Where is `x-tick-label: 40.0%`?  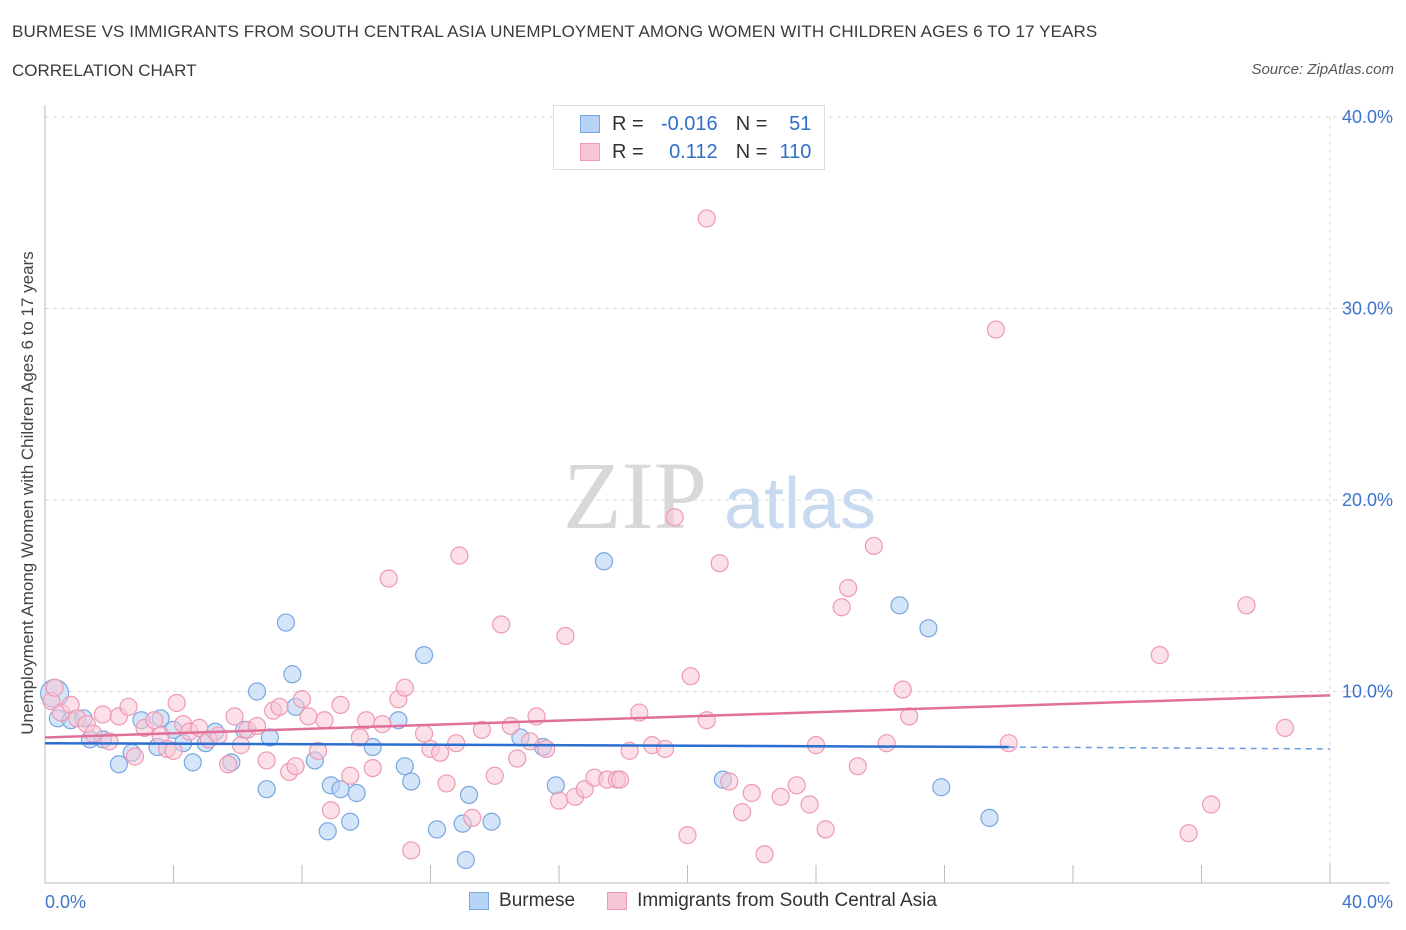
x-tick-label: 40.0% is located at coordinates (1367, 902).